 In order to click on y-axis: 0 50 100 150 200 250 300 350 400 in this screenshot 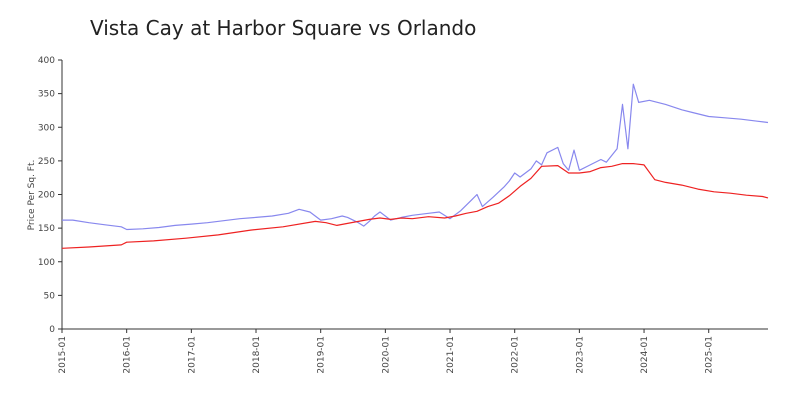, I will do `click(50, 195)`.